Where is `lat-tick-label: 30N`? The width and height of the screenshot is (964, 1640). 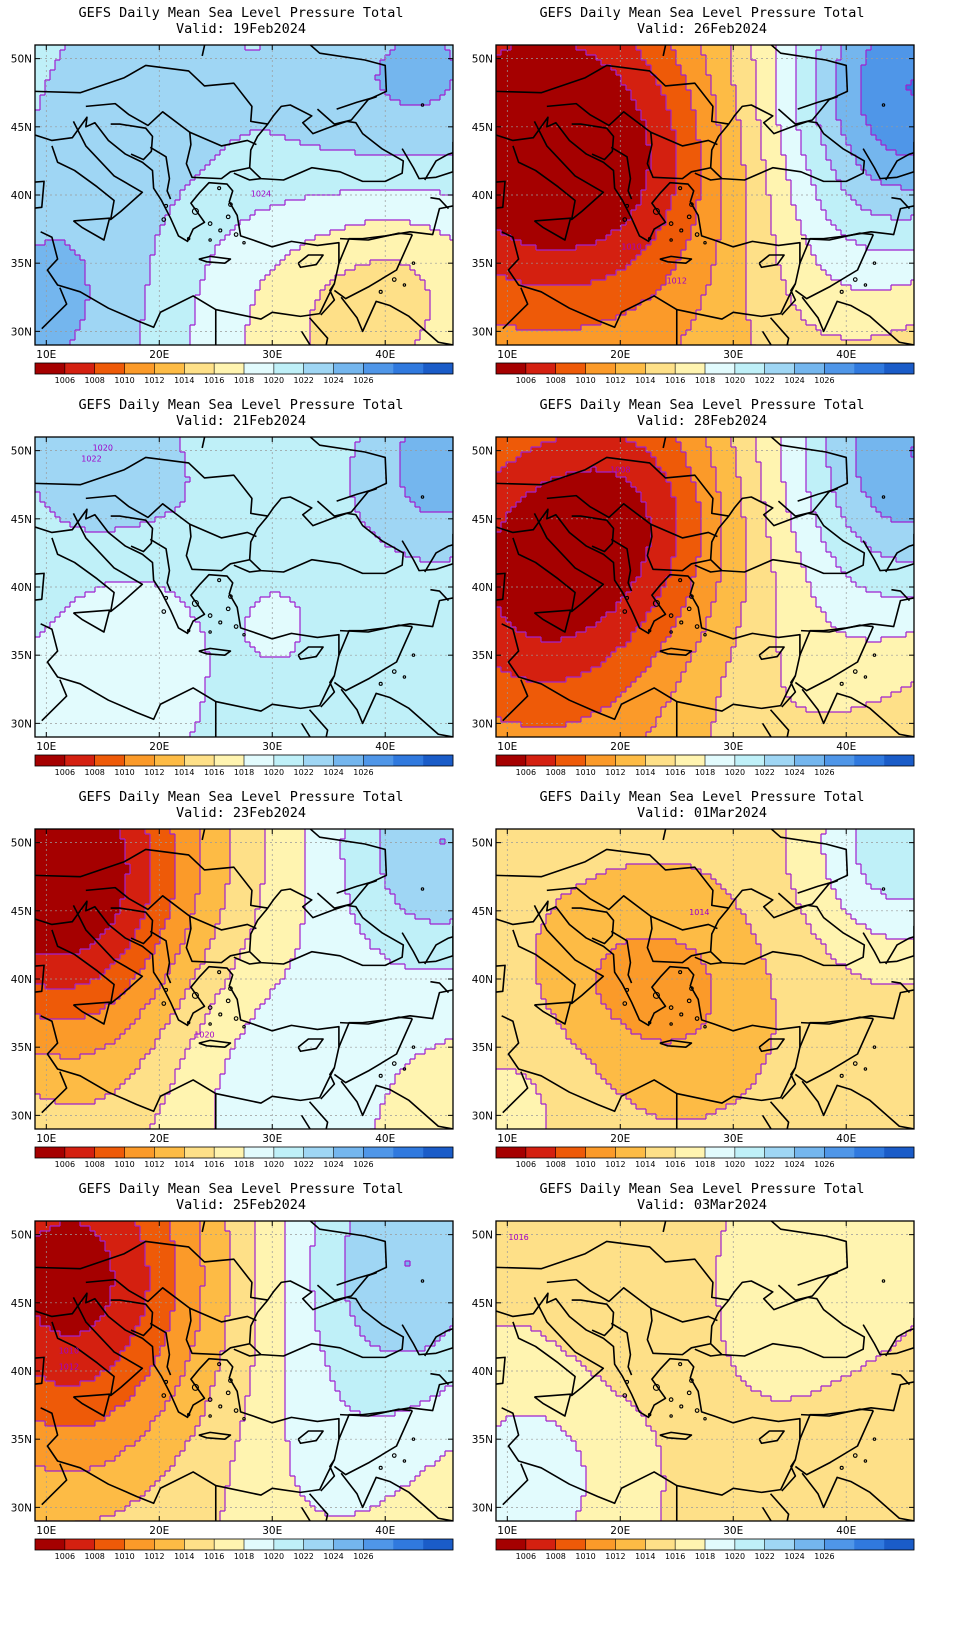 lat-tick-label: 30N is located at coordinates (21, 1116).